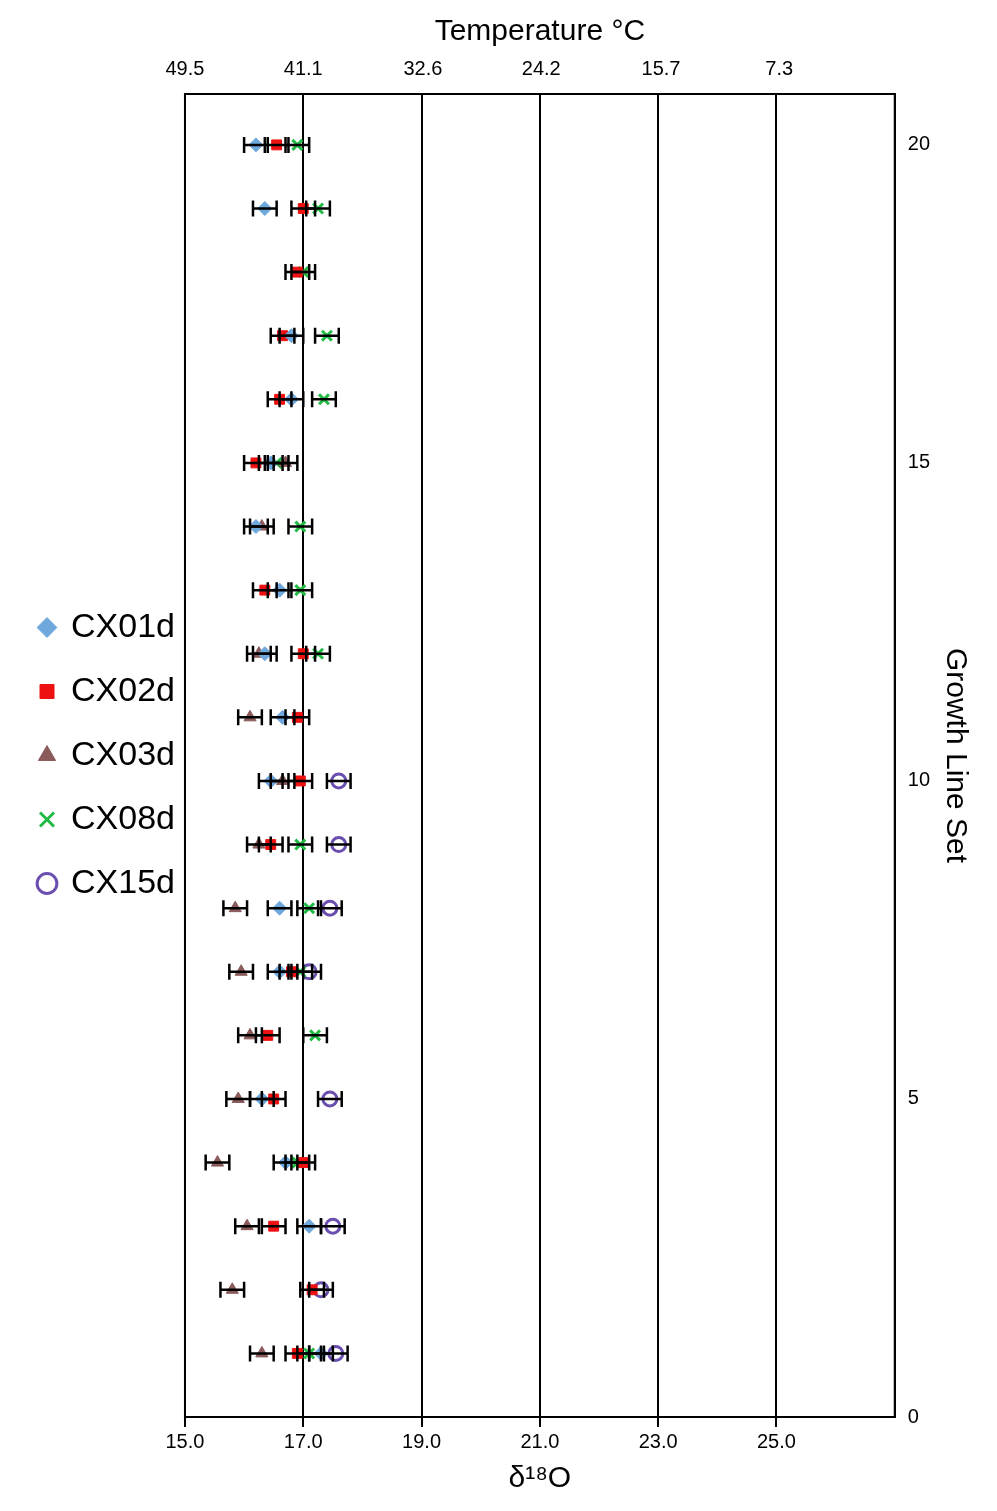 This screenshot has height=1511, width=997. Describe the element at coordinates (540, 1477) in the screenshot. I see `x-axis-title: δ¹⁸O` at that location.